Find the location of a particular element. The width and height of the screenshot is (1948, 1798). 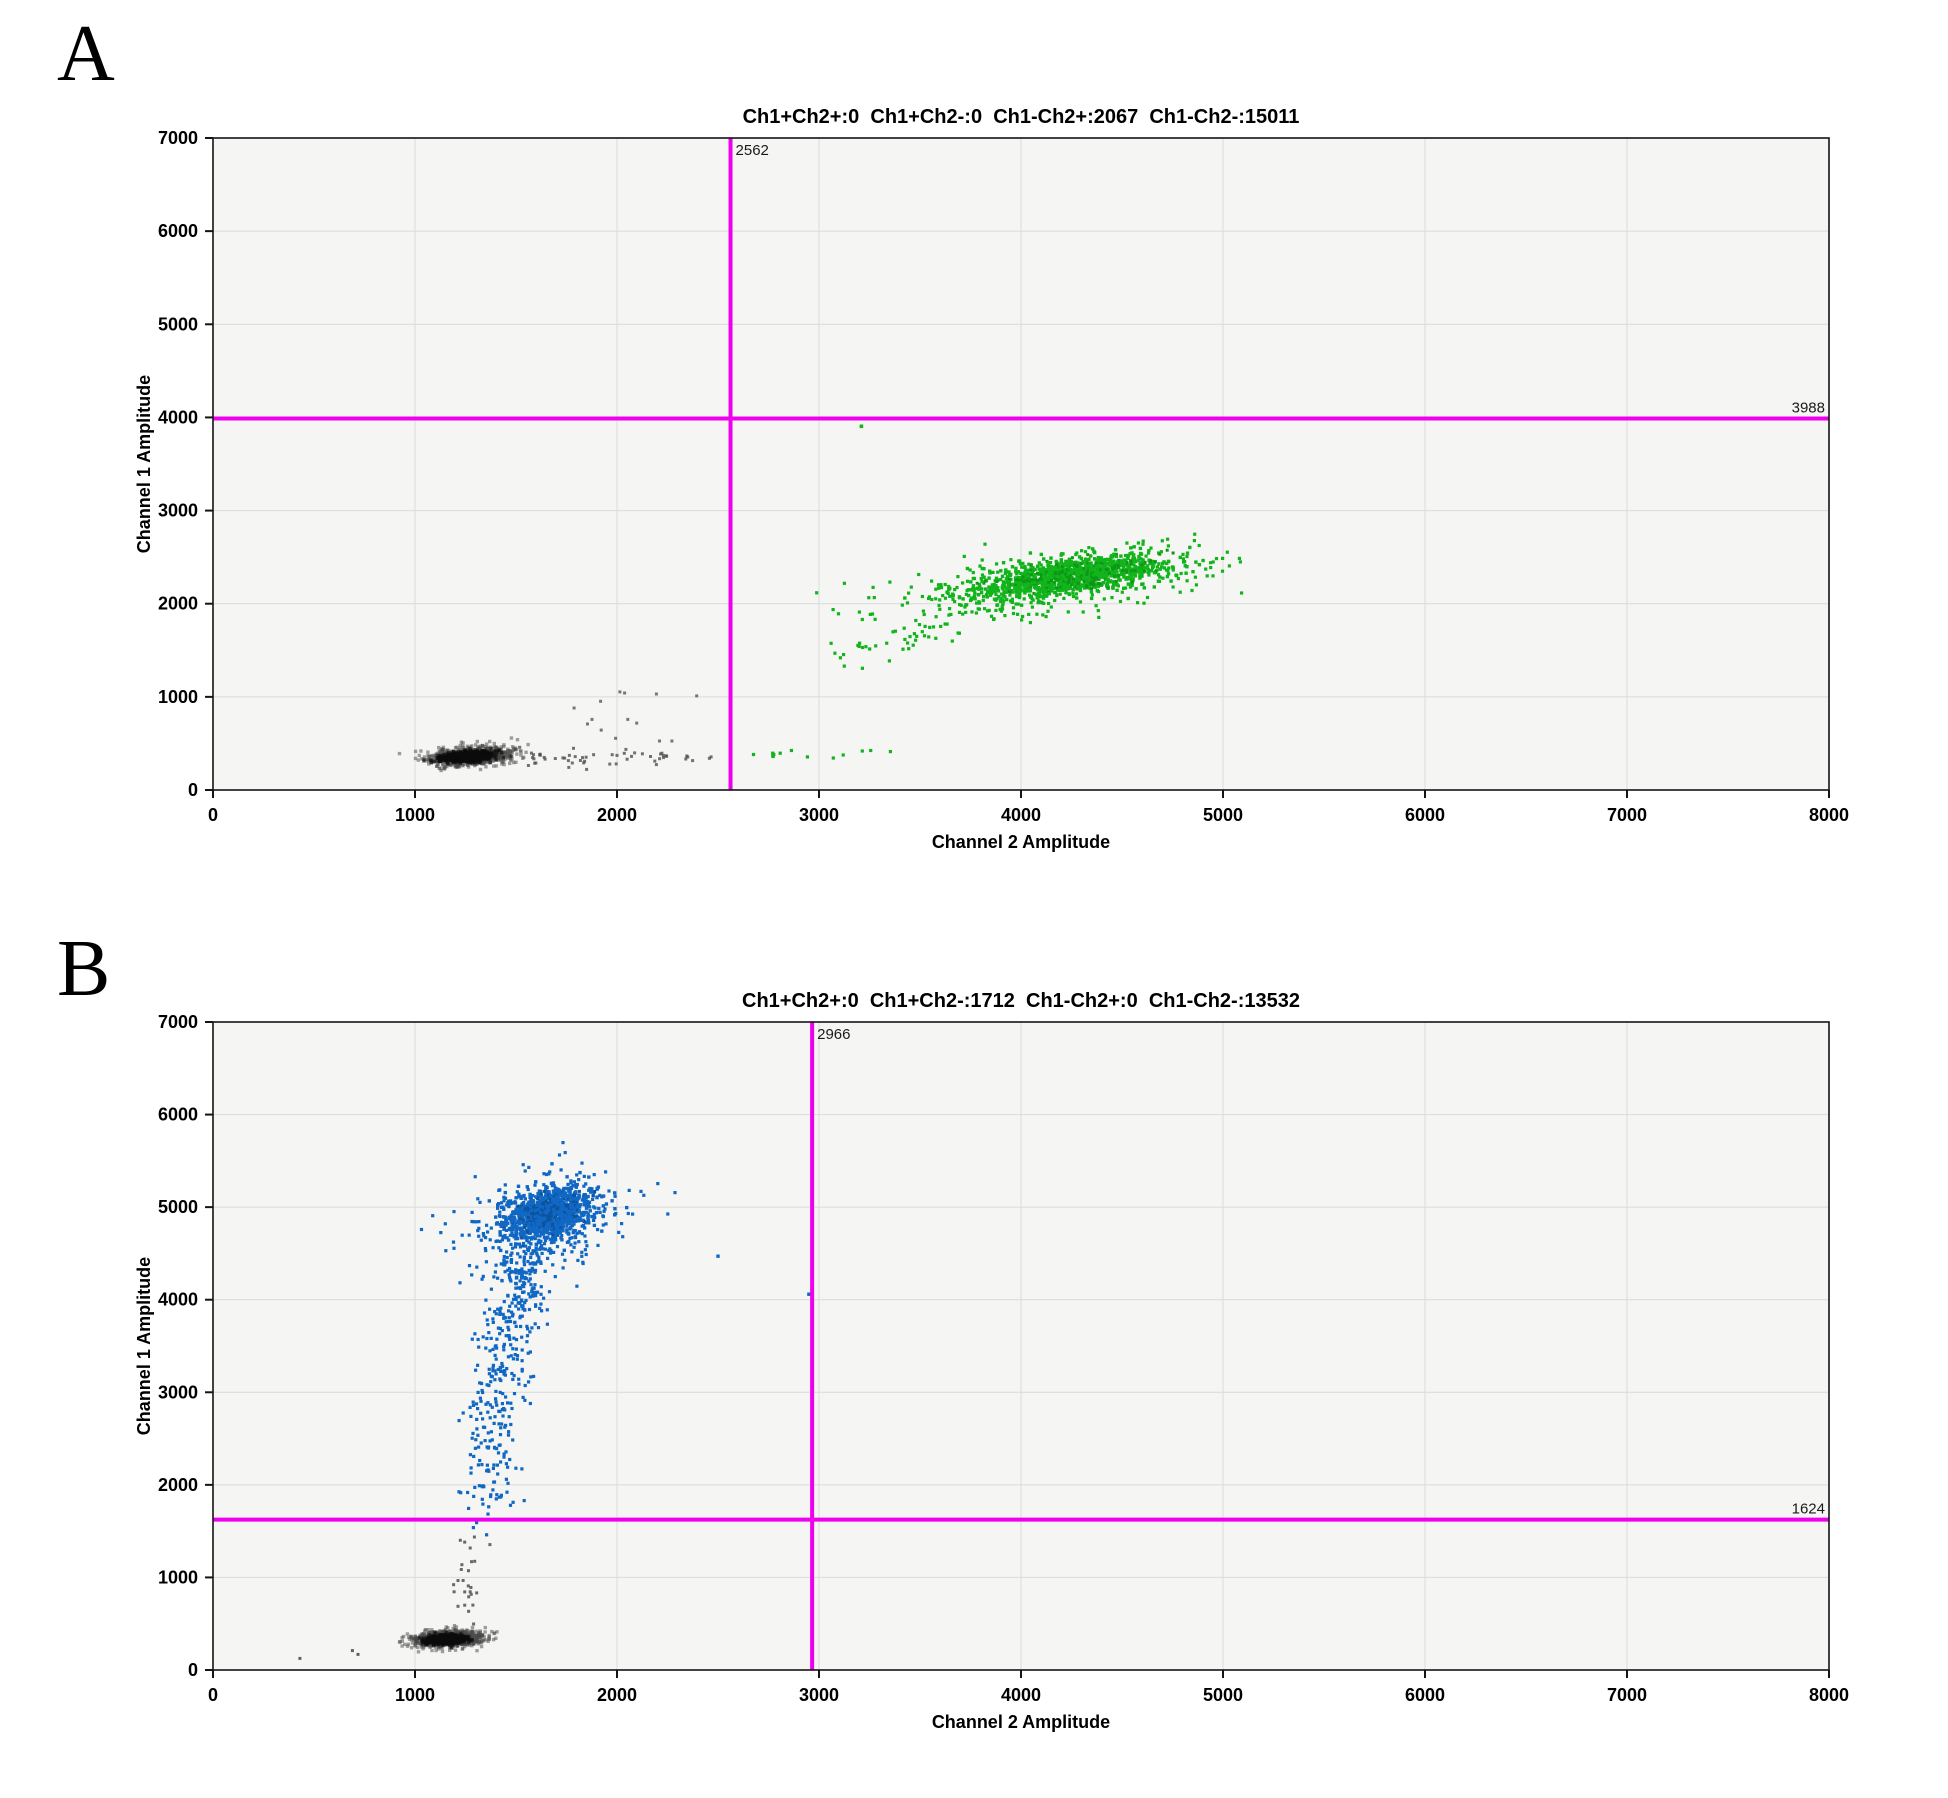

cluster-positive-low-band is located at coordinates (821, 754).